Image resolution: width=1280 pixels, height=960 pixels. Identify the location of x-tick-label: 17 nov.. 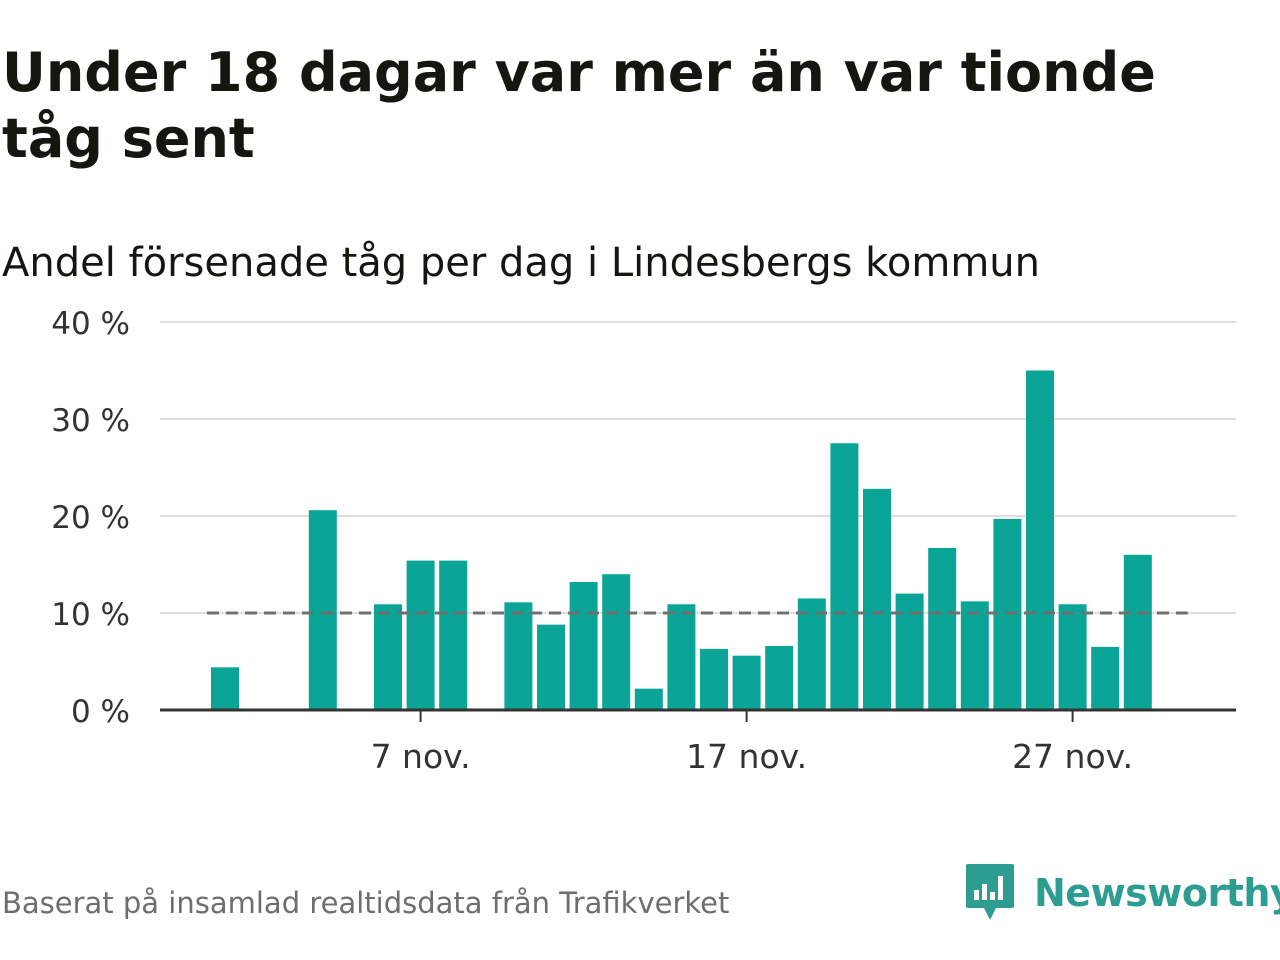
(746, 756).